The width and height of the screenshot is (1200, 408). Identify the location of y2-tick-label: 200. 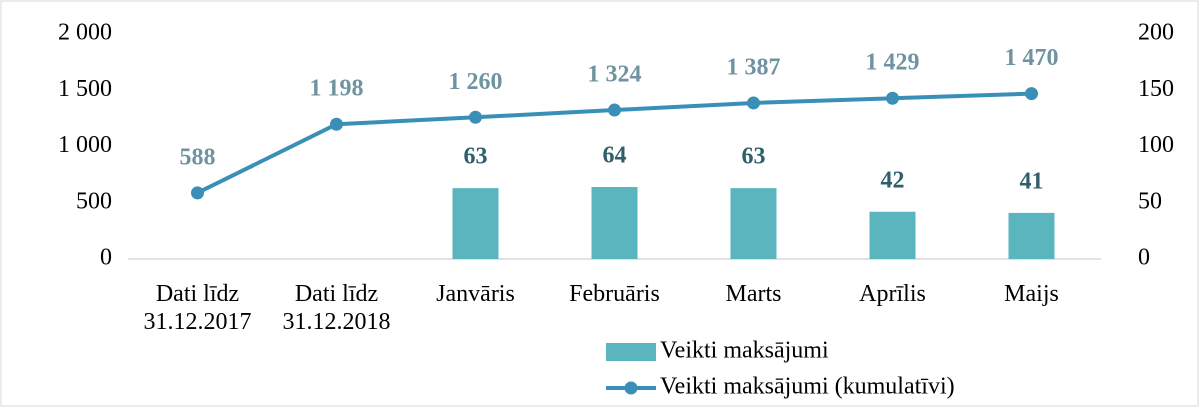
(1156, 33).